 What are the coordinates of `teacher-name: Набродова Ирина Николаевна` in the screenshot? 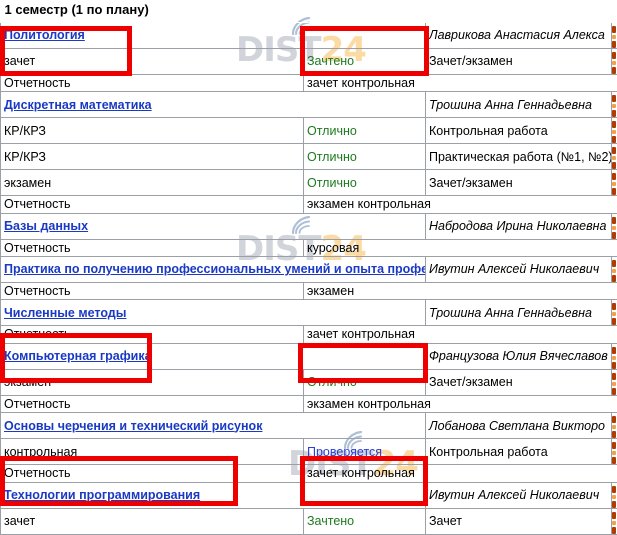 It's located at (519, 226).